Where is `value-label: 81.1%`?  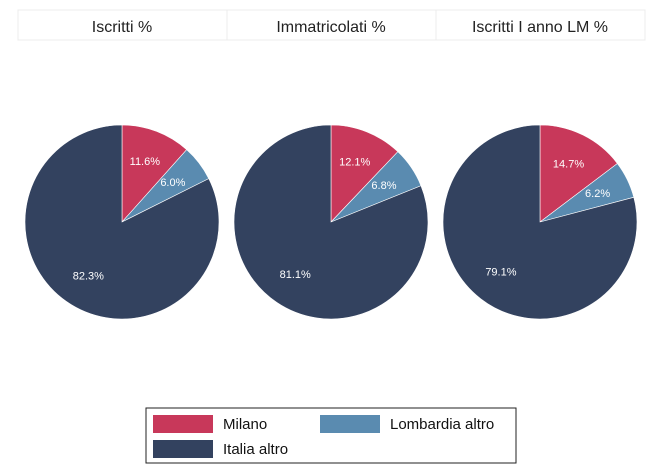
value-label: 81.1% is located at coordinates (295, 275).